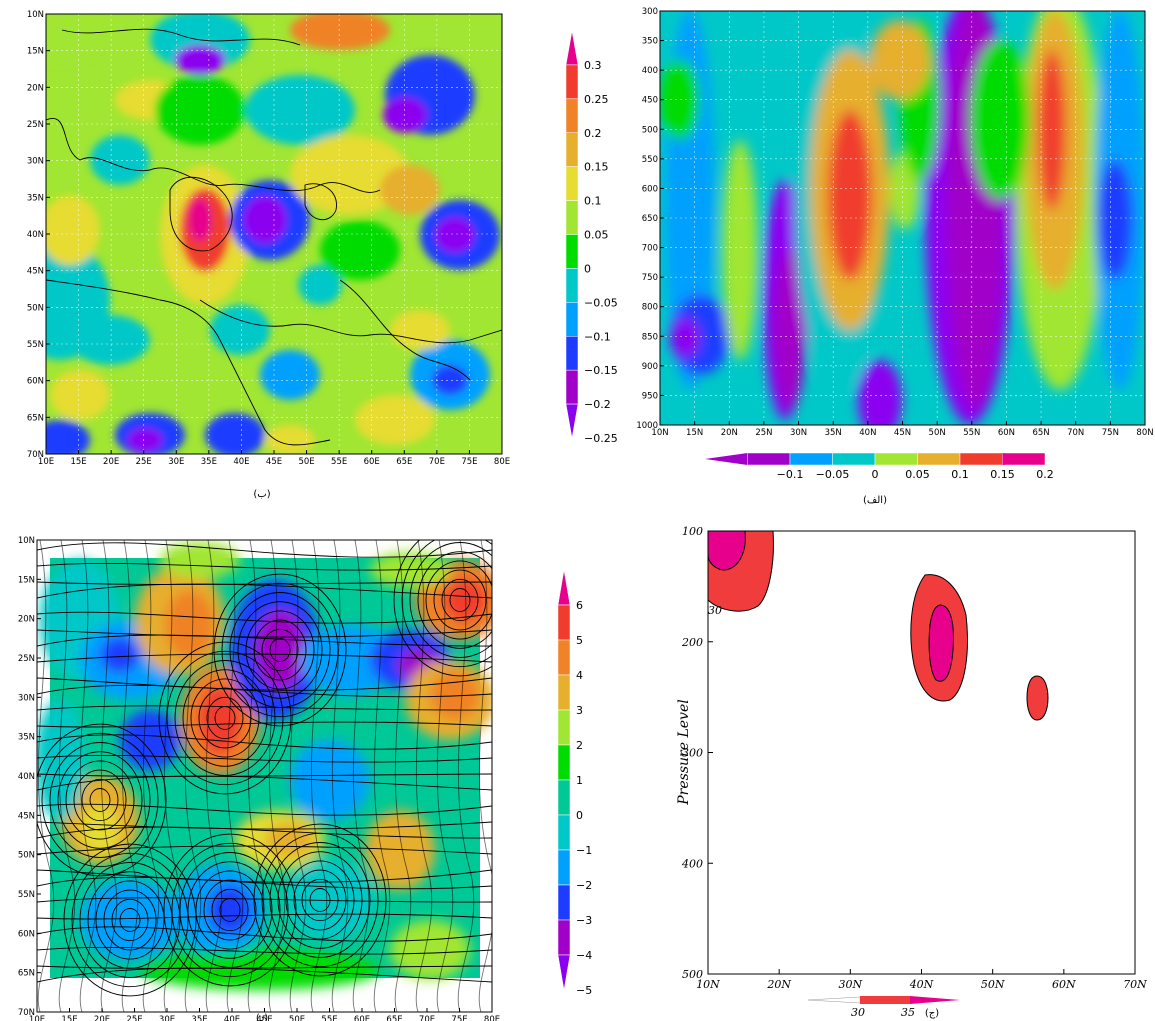 This screenshot has width=1155, height=1021. I want to click on panel-dal-y-tick-label: 15N, so click(26, 580).